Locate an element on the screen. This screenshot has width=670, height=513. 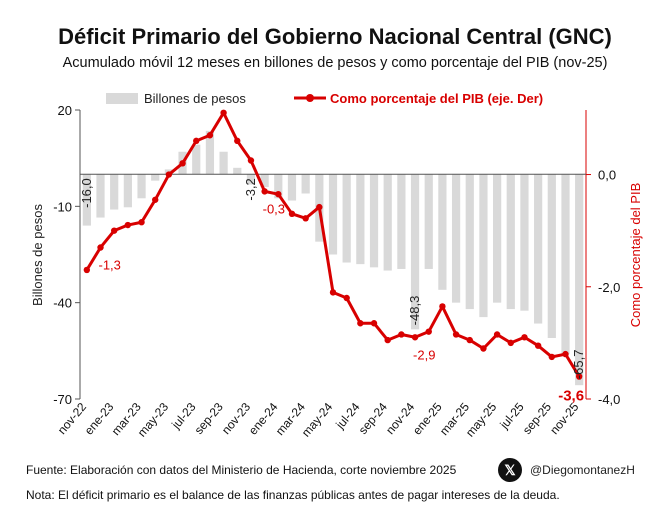
legend-label-line: Como porcentaje del PIB (eje. Der) is located at coordinates (436, 98).